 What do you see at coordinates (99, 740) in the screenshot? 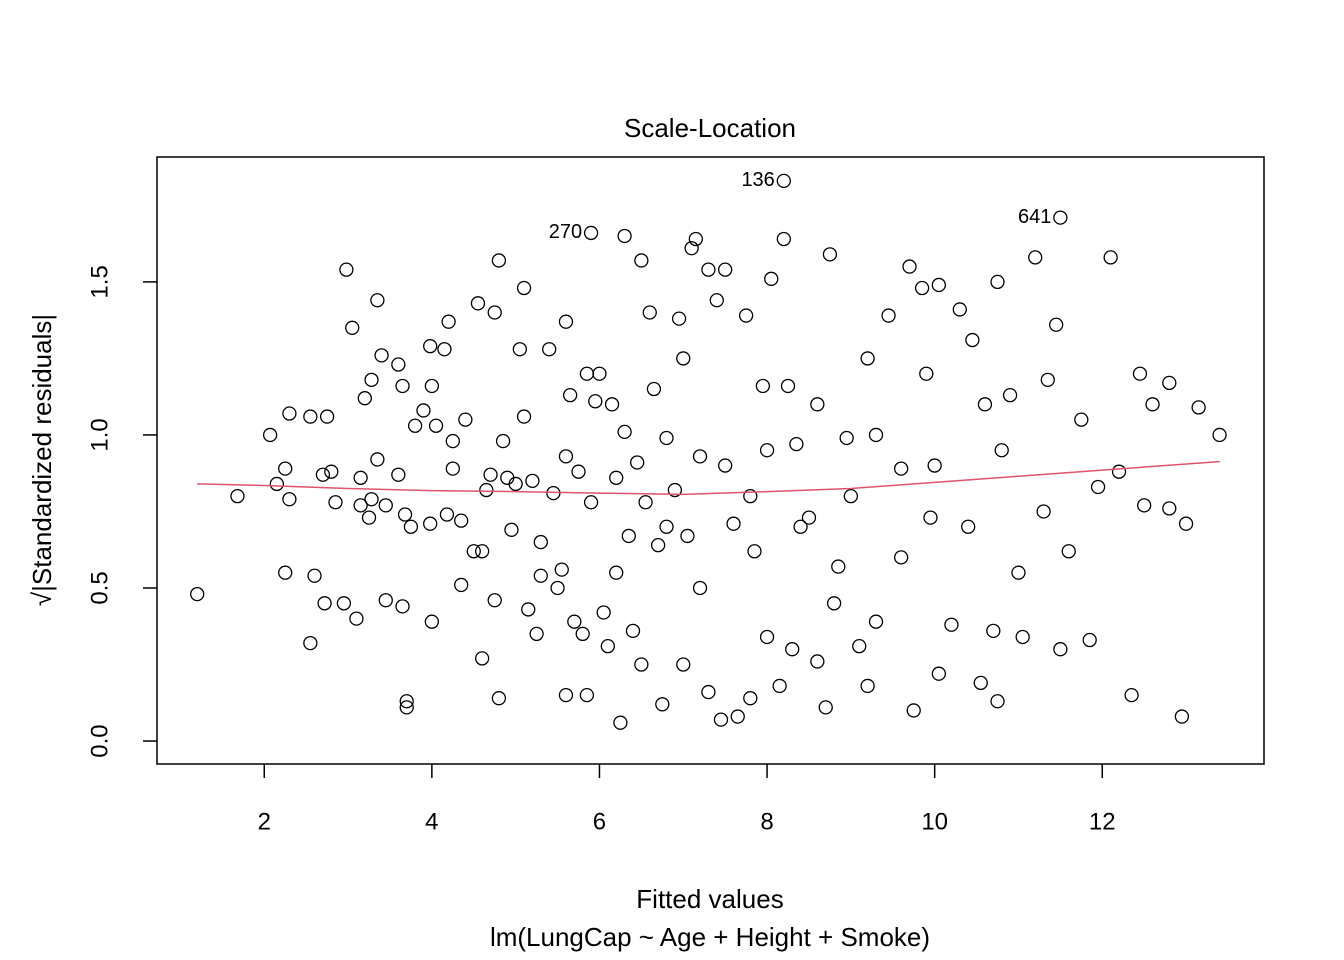
I see `y-tick-label: 0.0` at bounding box center [99, 740].